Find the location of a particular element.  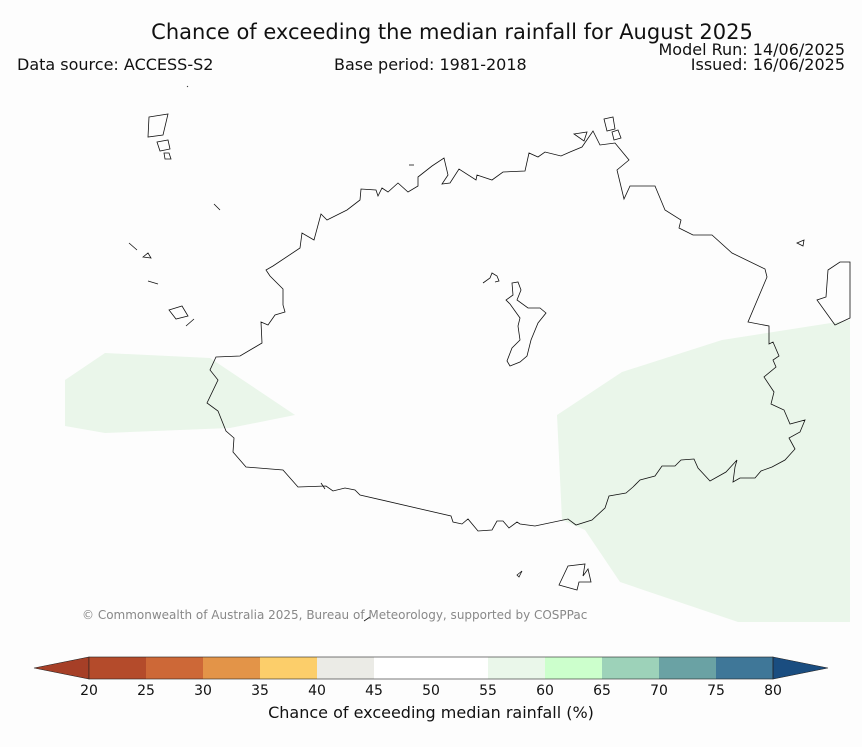

colorbar-tick-label: 60 is located at coordinates (545, 691).